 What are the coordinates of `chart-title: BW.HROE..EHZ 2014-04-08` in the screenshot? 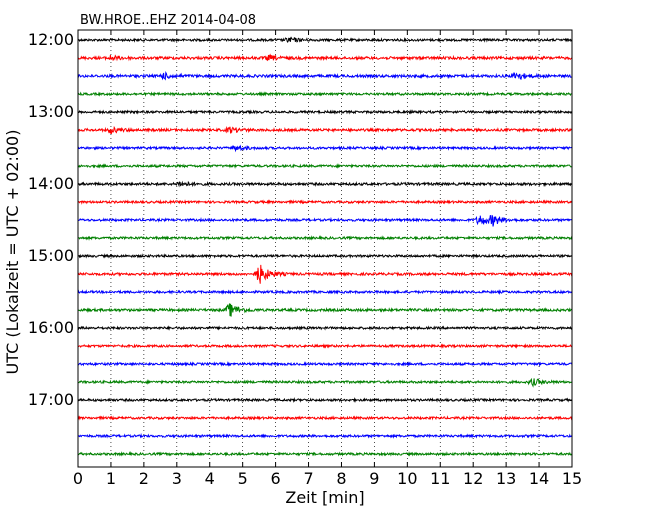 It's located at (168, 20).